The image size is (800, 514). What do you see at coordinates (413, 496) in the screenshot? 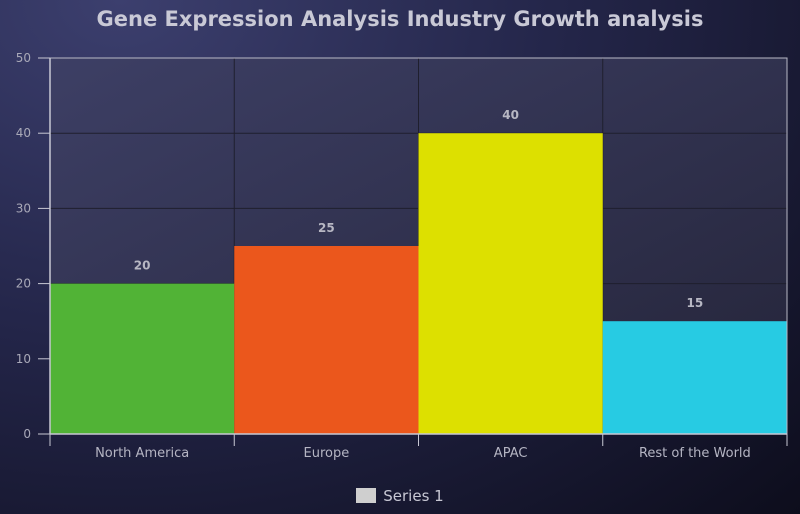
I see `legend-label: Series 1` at bounding box center [413, 496].